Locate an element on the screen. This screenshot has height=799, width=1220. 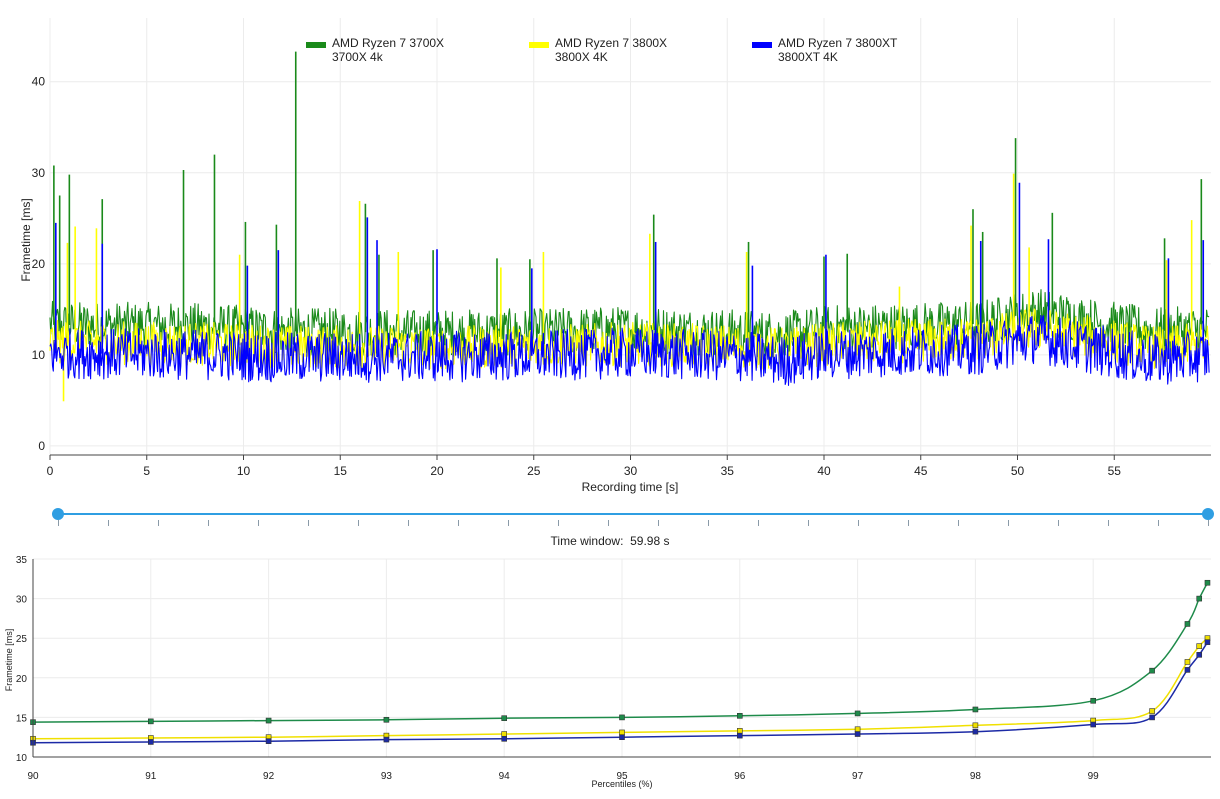
legend-3800x-run: 3800X 4K is located at coordinates (581, 57).